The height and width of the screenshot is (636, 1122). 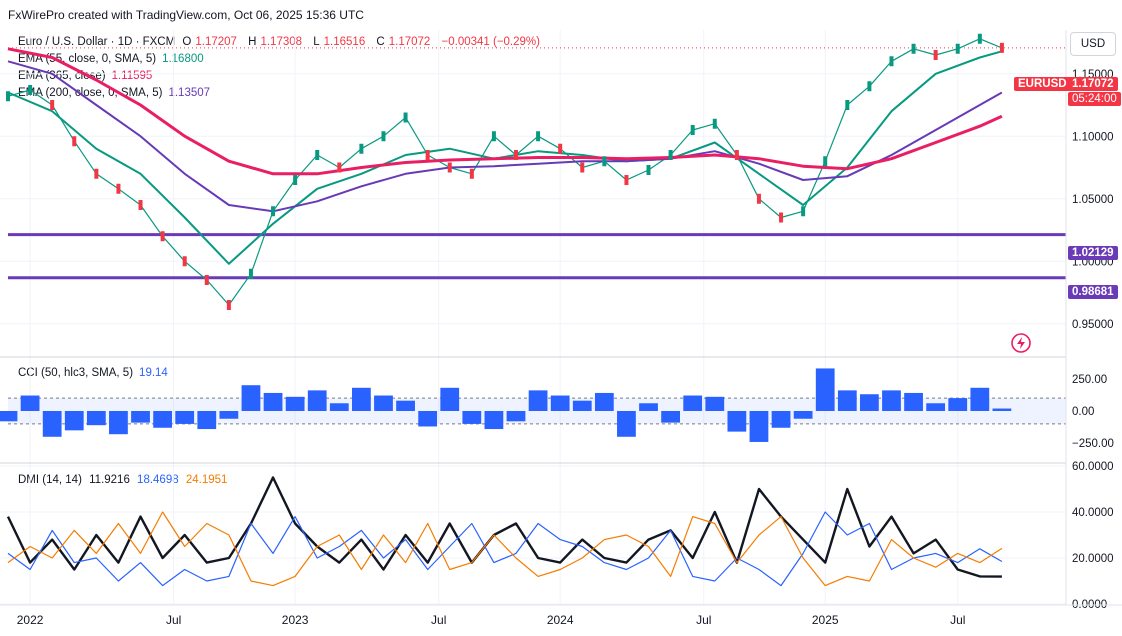 I want to click on cci-y-tick-label: 250.00, so click(x=1089, y=380).